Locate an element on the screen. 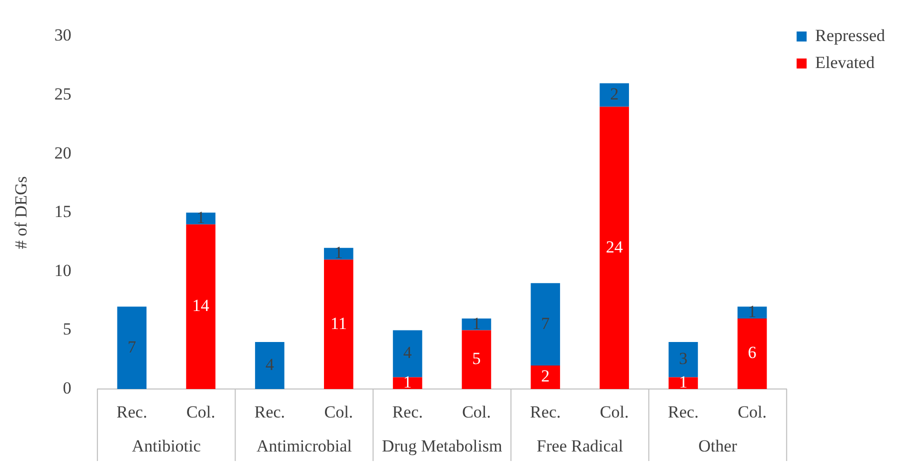 The width and height of the screenshot is (903, 469). y-tick-label: 10 is located at coordinates (63, 270).